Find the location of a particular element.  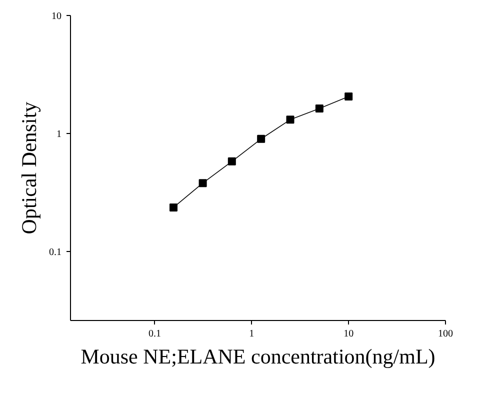

x-axis-title: Mouse NE;ELANE concentration(ng/mL) is located at coordinates (258, 356).